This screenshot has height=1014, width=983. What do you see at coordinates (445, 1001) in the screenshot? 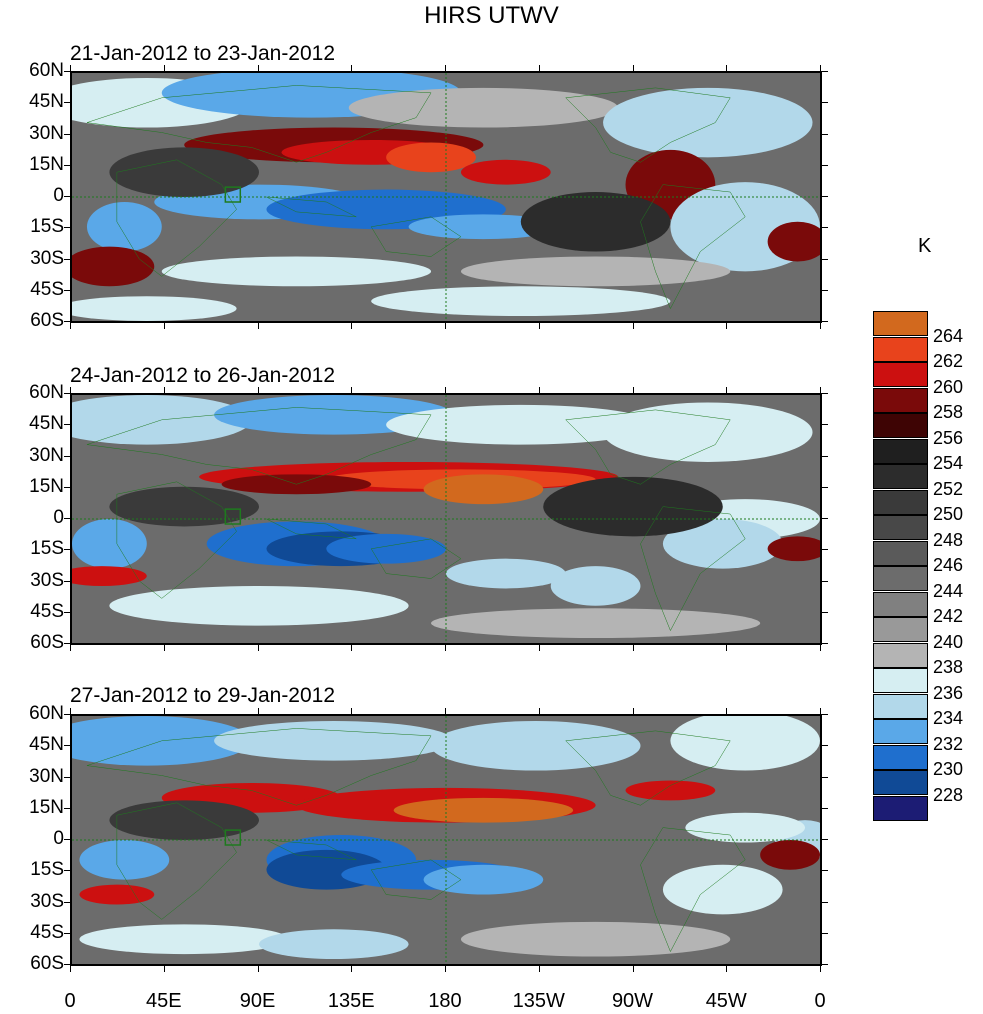
I see `longitude-label: 180` at bounding box center [445, 1001].